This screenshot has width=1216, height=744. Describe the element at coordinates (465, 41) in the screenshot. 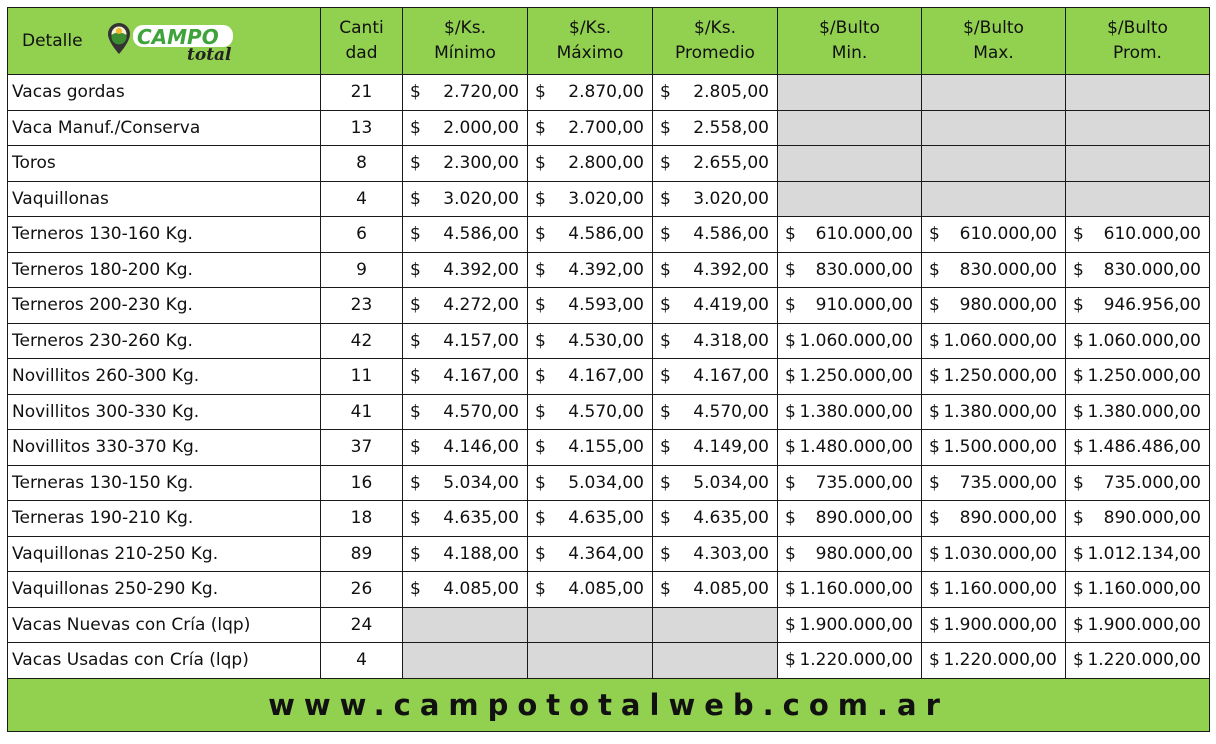

I see `header-ks-min: $/Ks. Mínimo` at that location.